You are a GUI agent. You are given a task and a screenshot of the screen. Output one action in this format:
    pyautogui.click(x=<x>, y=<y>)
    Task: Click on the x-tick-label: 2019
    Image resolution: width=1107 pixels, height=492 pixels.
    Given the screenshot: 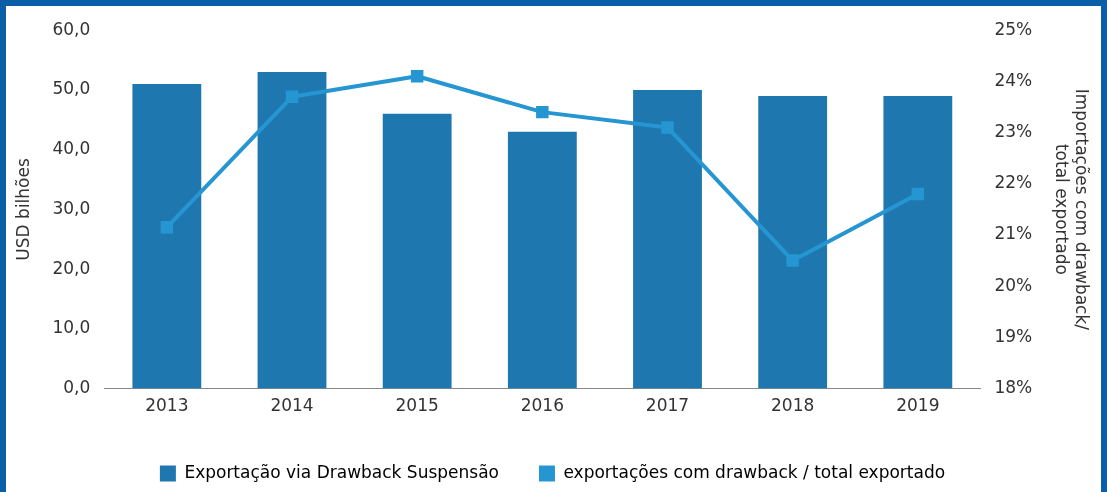 What is the action you would take?
    pyautogui.click(x=918, y=405)
    